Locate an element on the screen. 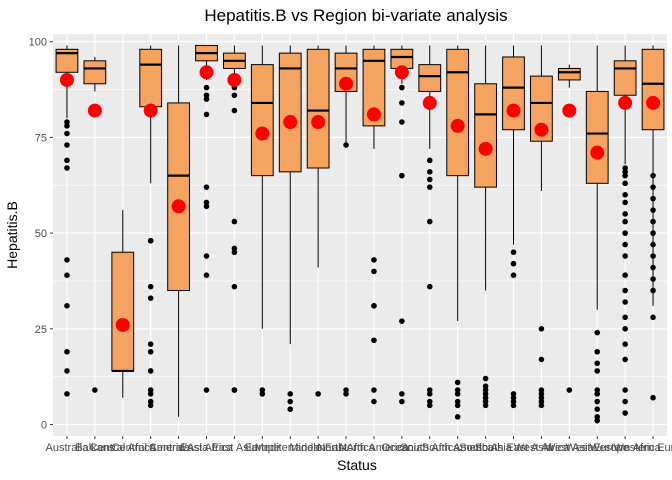 The height and width of the screenshot is (480, 672). x-tick-label: West Europe is located at coordinates (597, 448).